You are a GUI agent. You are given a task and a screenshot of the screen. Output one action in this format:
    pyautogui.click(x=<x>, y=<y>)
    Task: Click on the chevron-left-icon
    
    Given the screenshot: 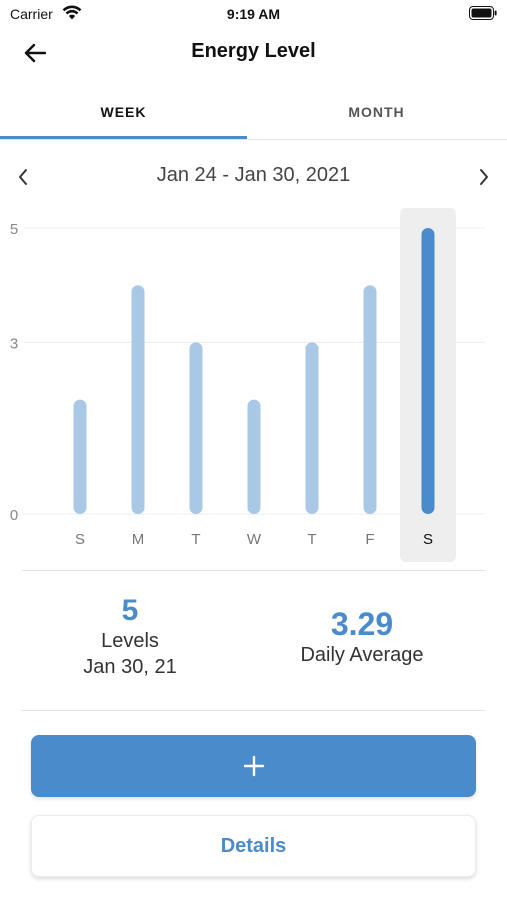 What is the action you would take?
    pyautogui.click(x=23, y=177)
    